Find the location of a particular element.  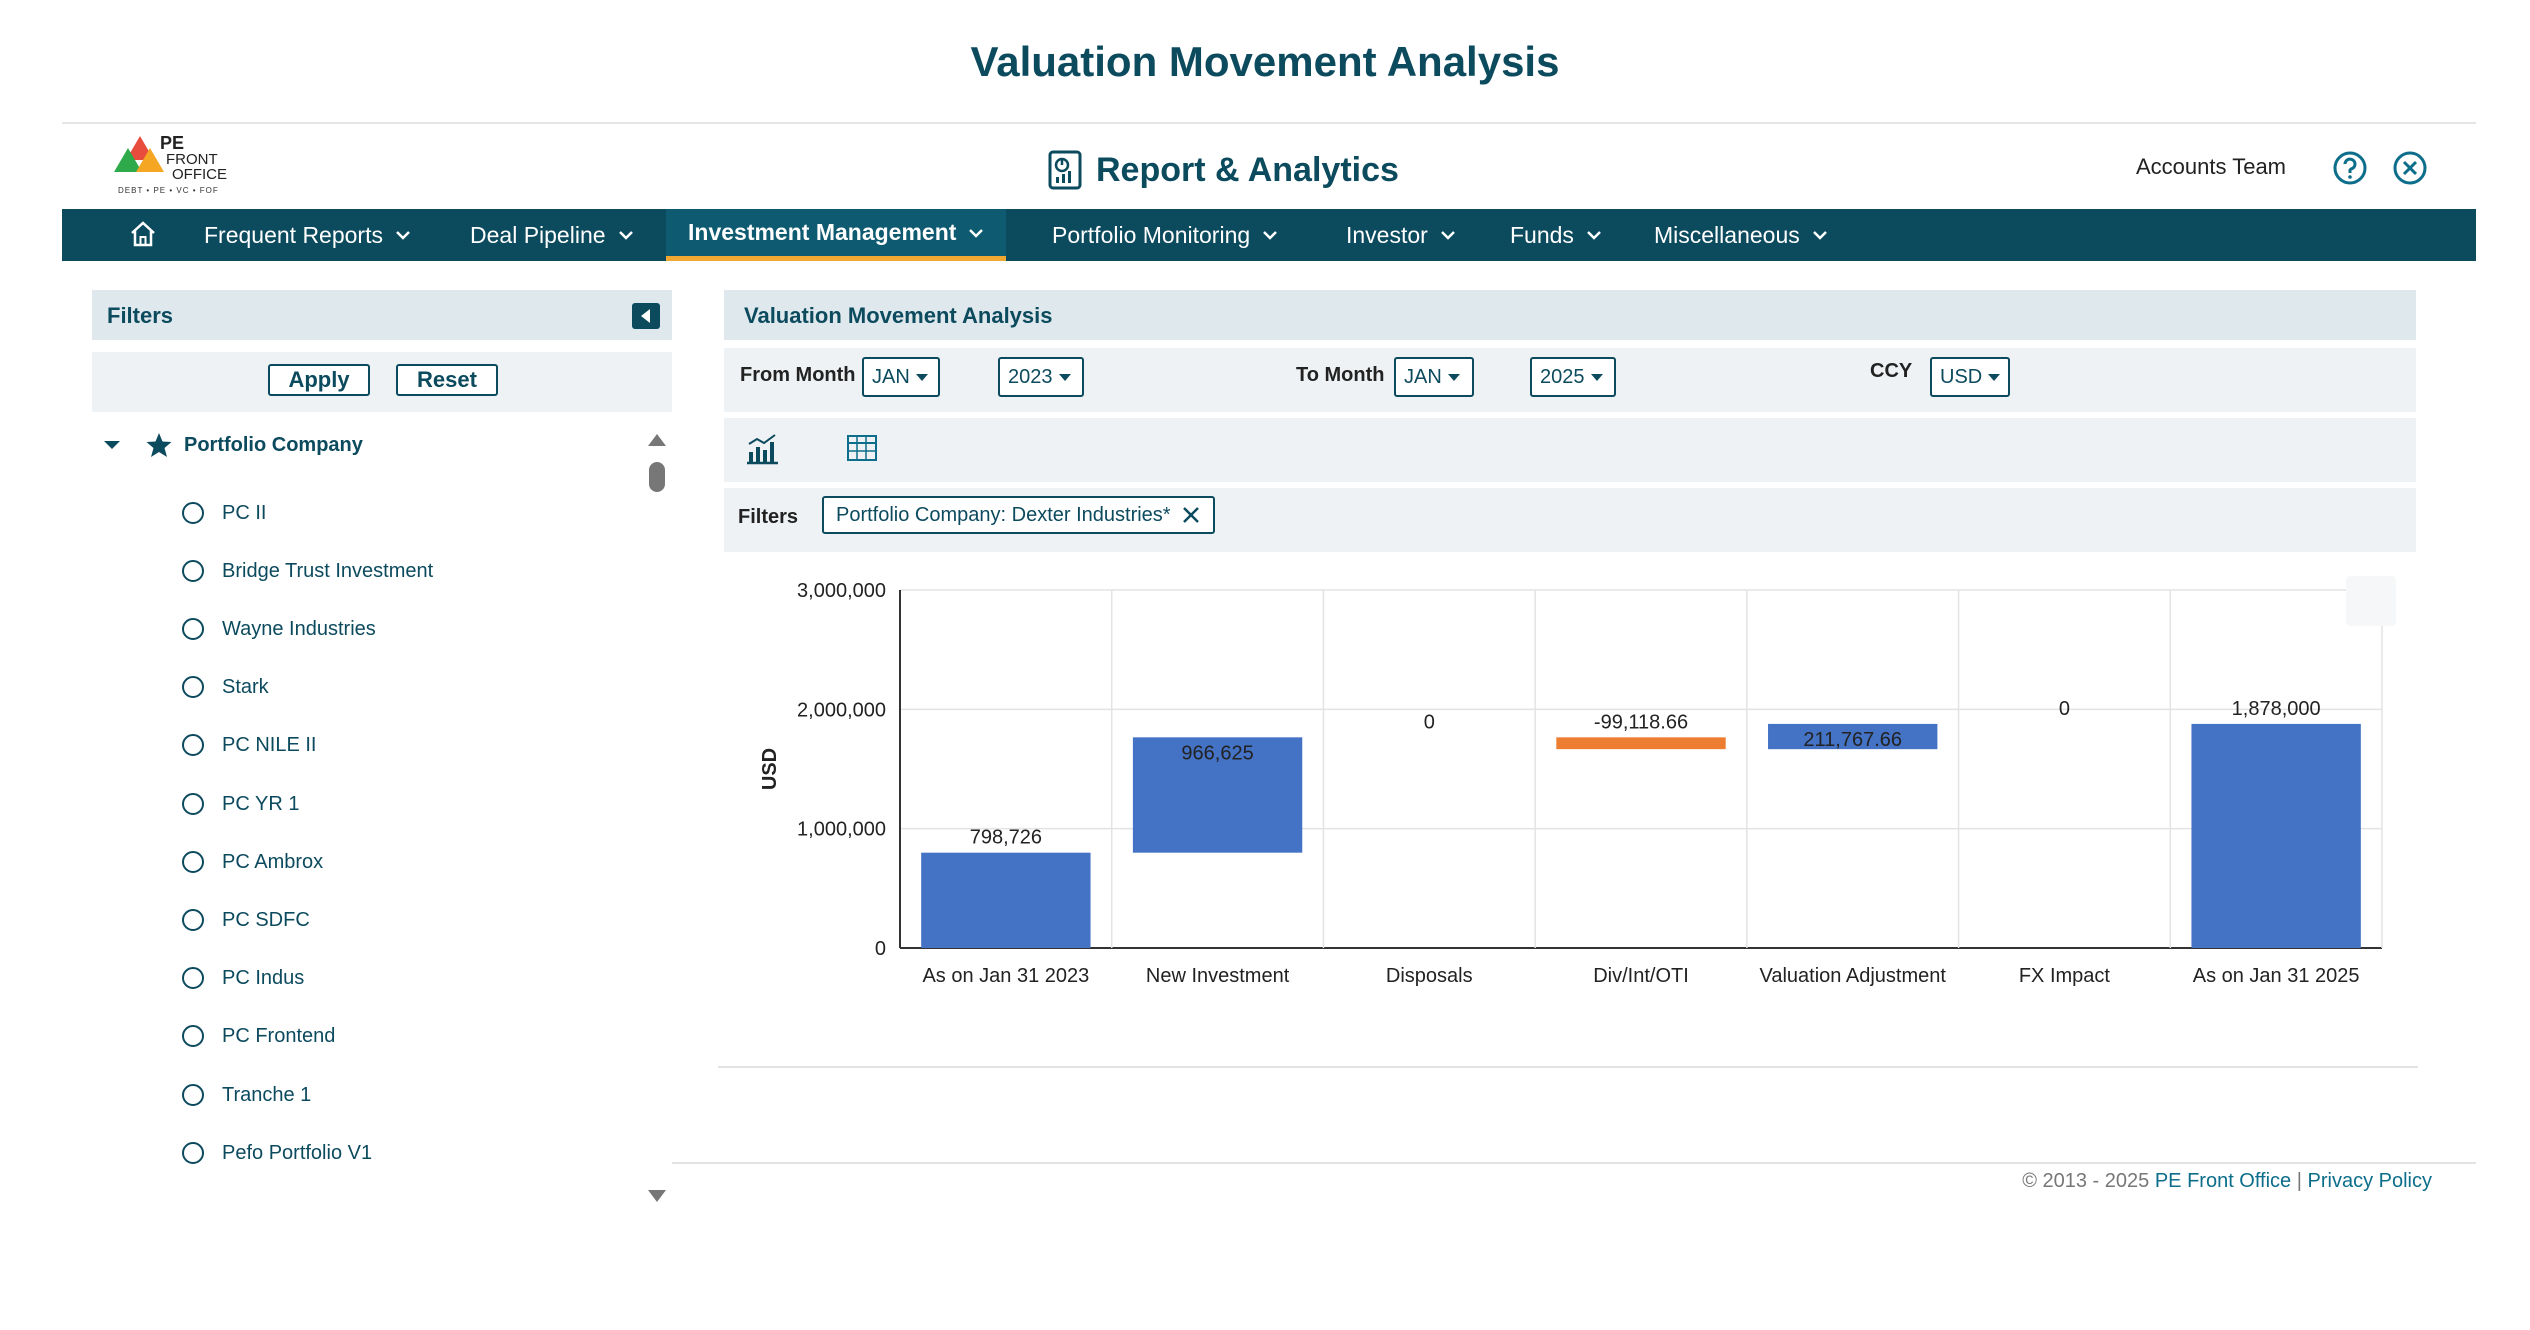

report-title: Valuation Movement Analysis is located at coordinates (898, 315).